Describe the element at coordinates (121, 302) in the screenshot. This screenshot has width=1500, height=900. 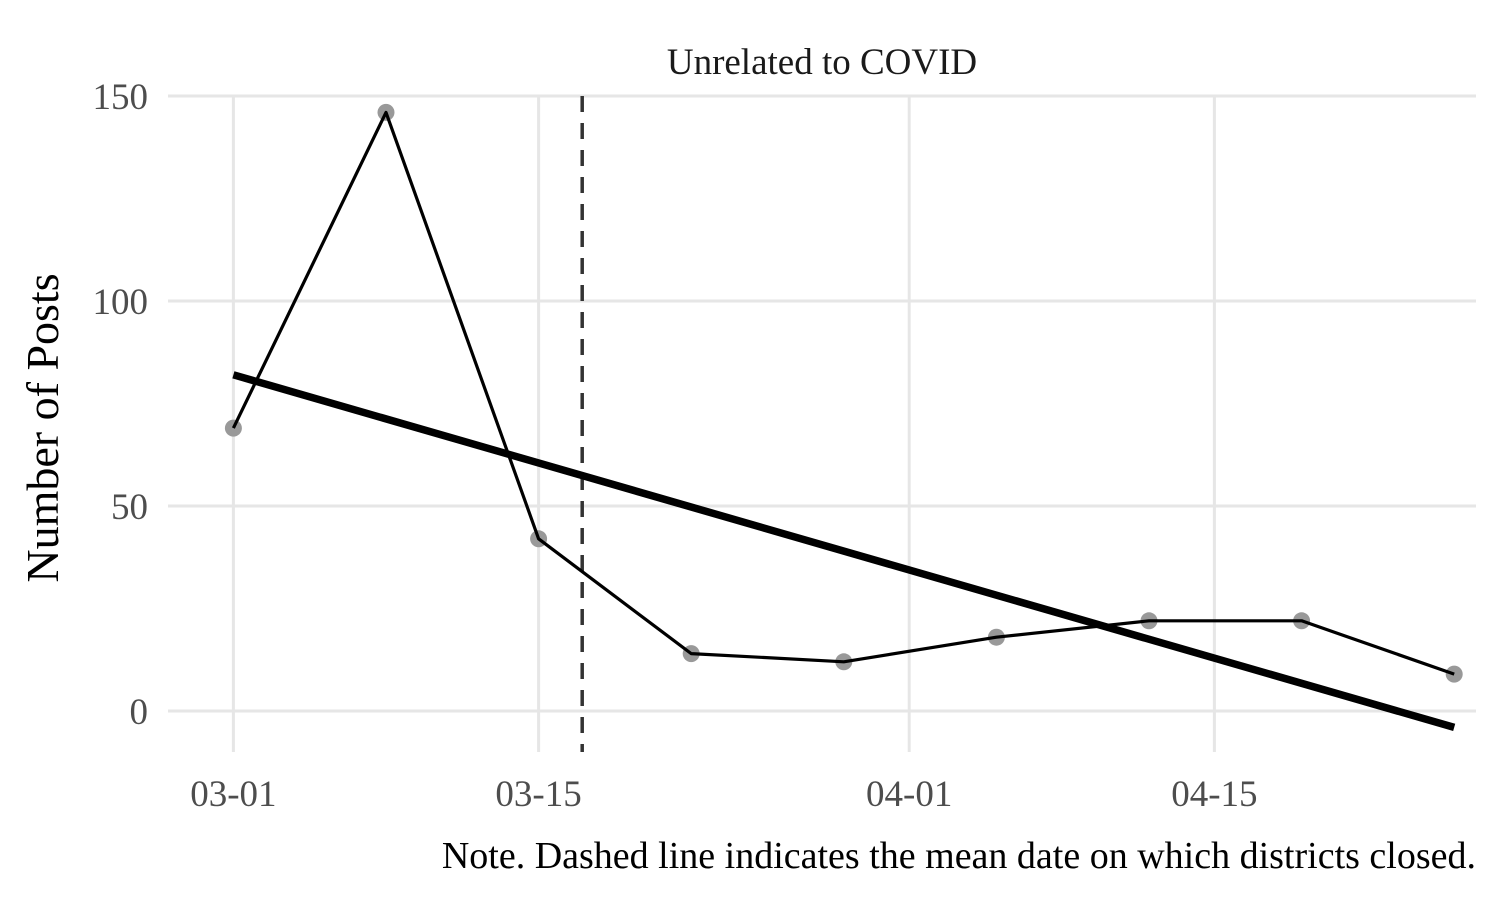
I see `y-tick-label: 100` at that location.